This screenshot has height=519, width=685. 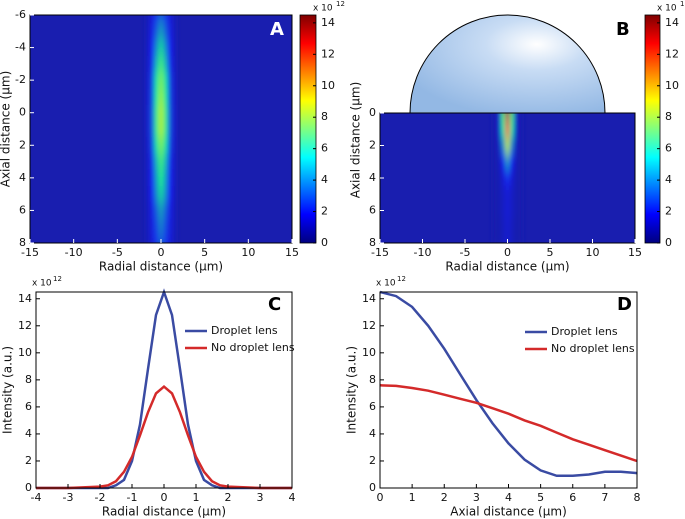 What do you see at coordinates (369, 298) in the screenshot?
I see `y-tick-label: 14` at bounding box center [369, 298].